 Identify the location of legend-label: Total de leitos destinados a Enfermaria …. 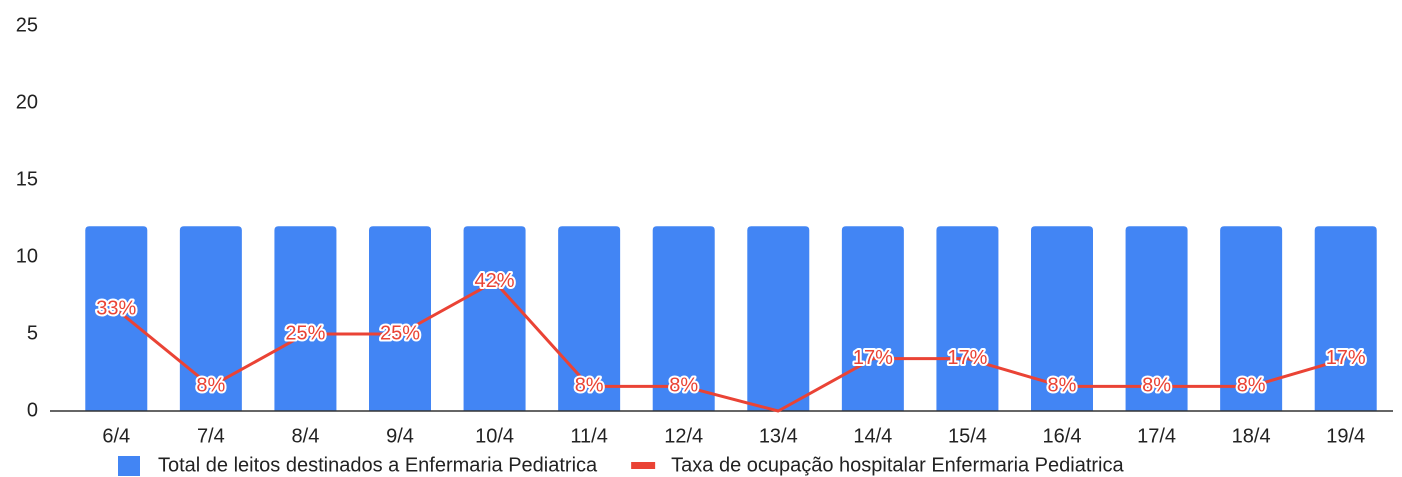
(378, 465).